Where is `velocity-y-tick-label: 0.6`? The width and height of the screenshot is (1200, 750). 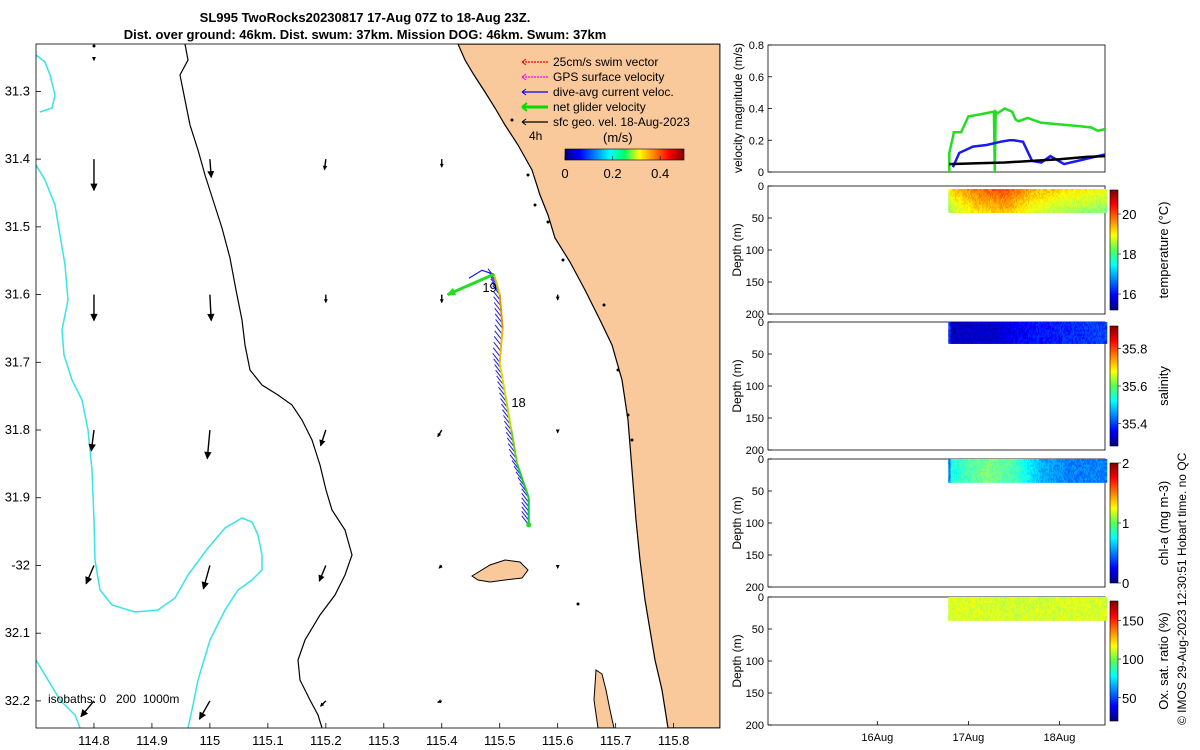 velocity-y-tick-label: 0.6 is located at coordinates (756, 78).